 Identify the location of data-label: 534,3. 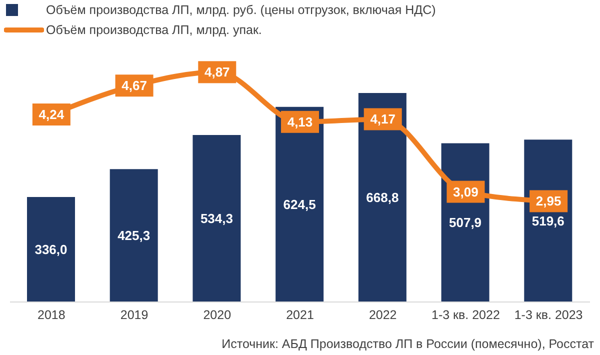
(216, 218).